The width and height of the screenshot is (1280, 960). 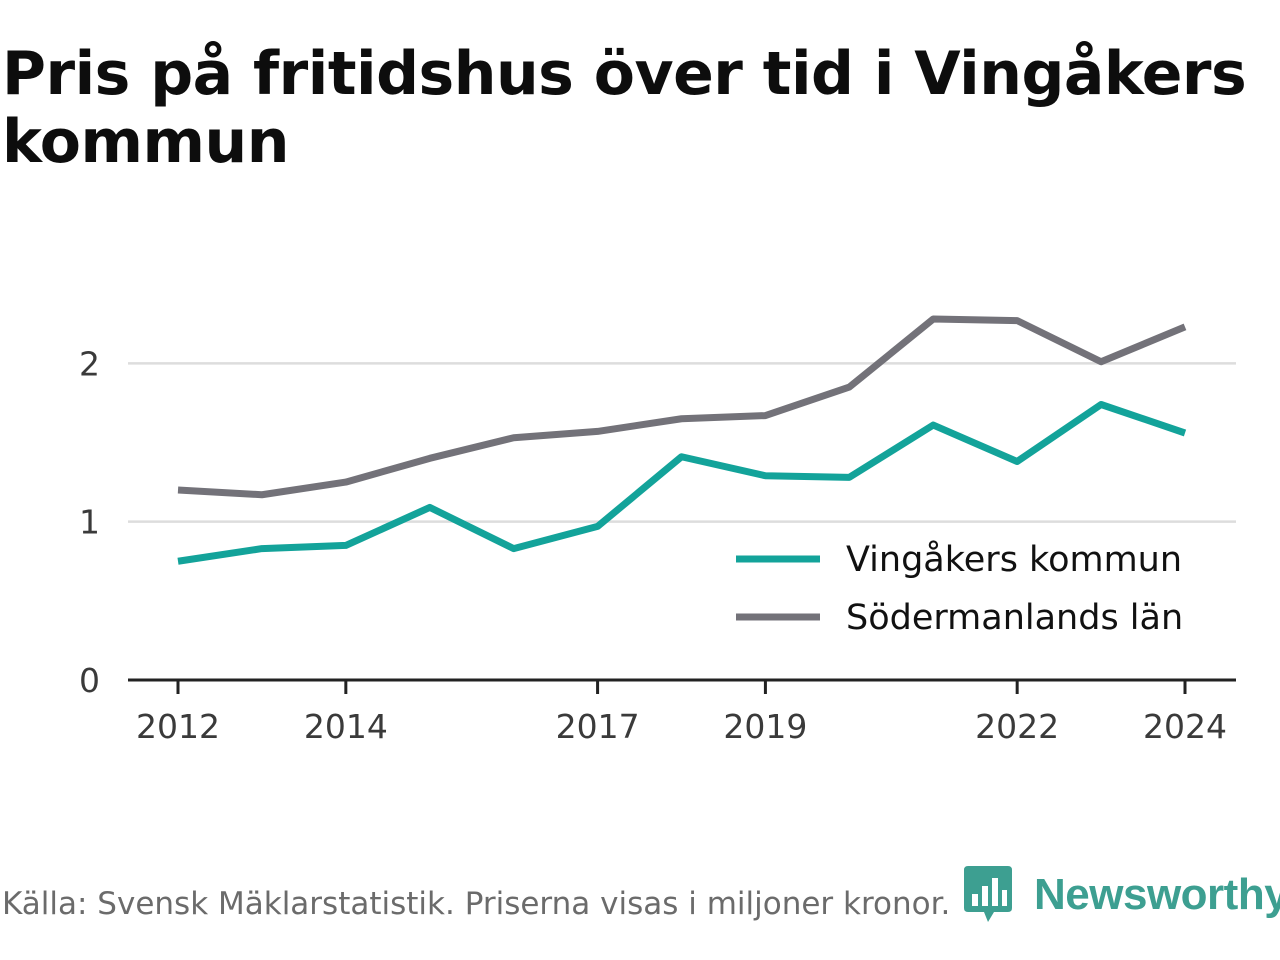 What do you see at coordinates (1157, 894) in the screenshot?
I see `brand-name: Newsworthy` at bounding box center [1157, 894].